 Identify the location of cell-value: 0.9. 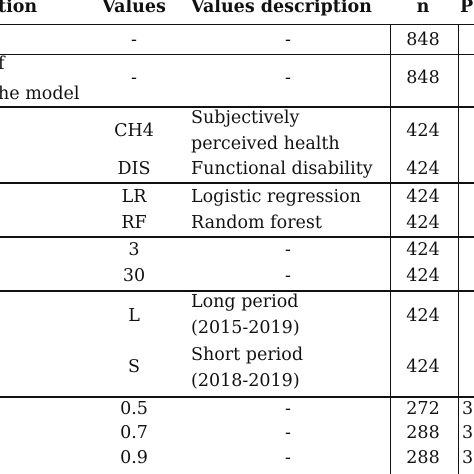
(134, 458).